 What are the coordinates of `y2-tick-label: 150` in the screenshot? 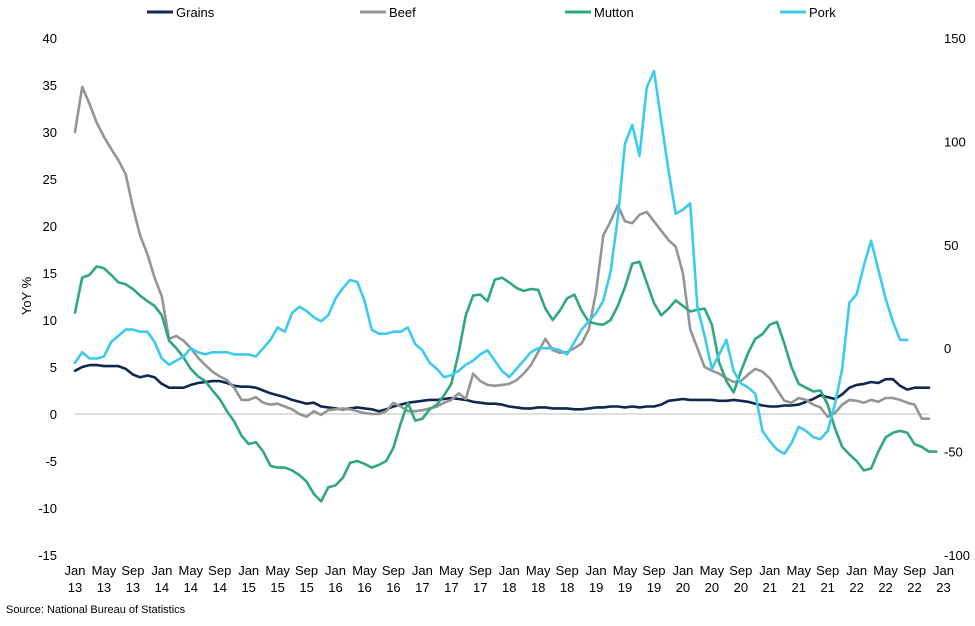 It's located at (955, 38).